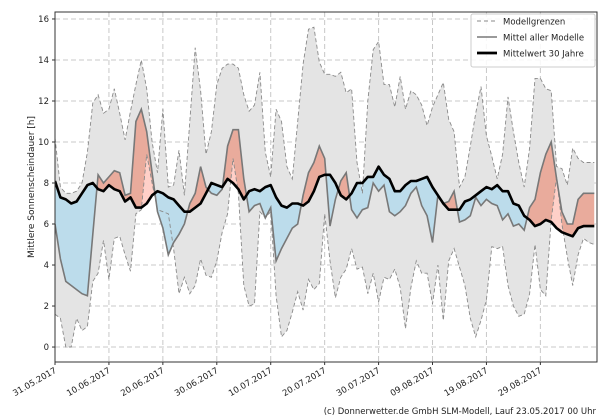 The image size is (600, 420). What do you see at coordinates (88, 382) in the screenshot?
I see `x-tick-label: 10.06.2017` at bounding box center [88, 382].